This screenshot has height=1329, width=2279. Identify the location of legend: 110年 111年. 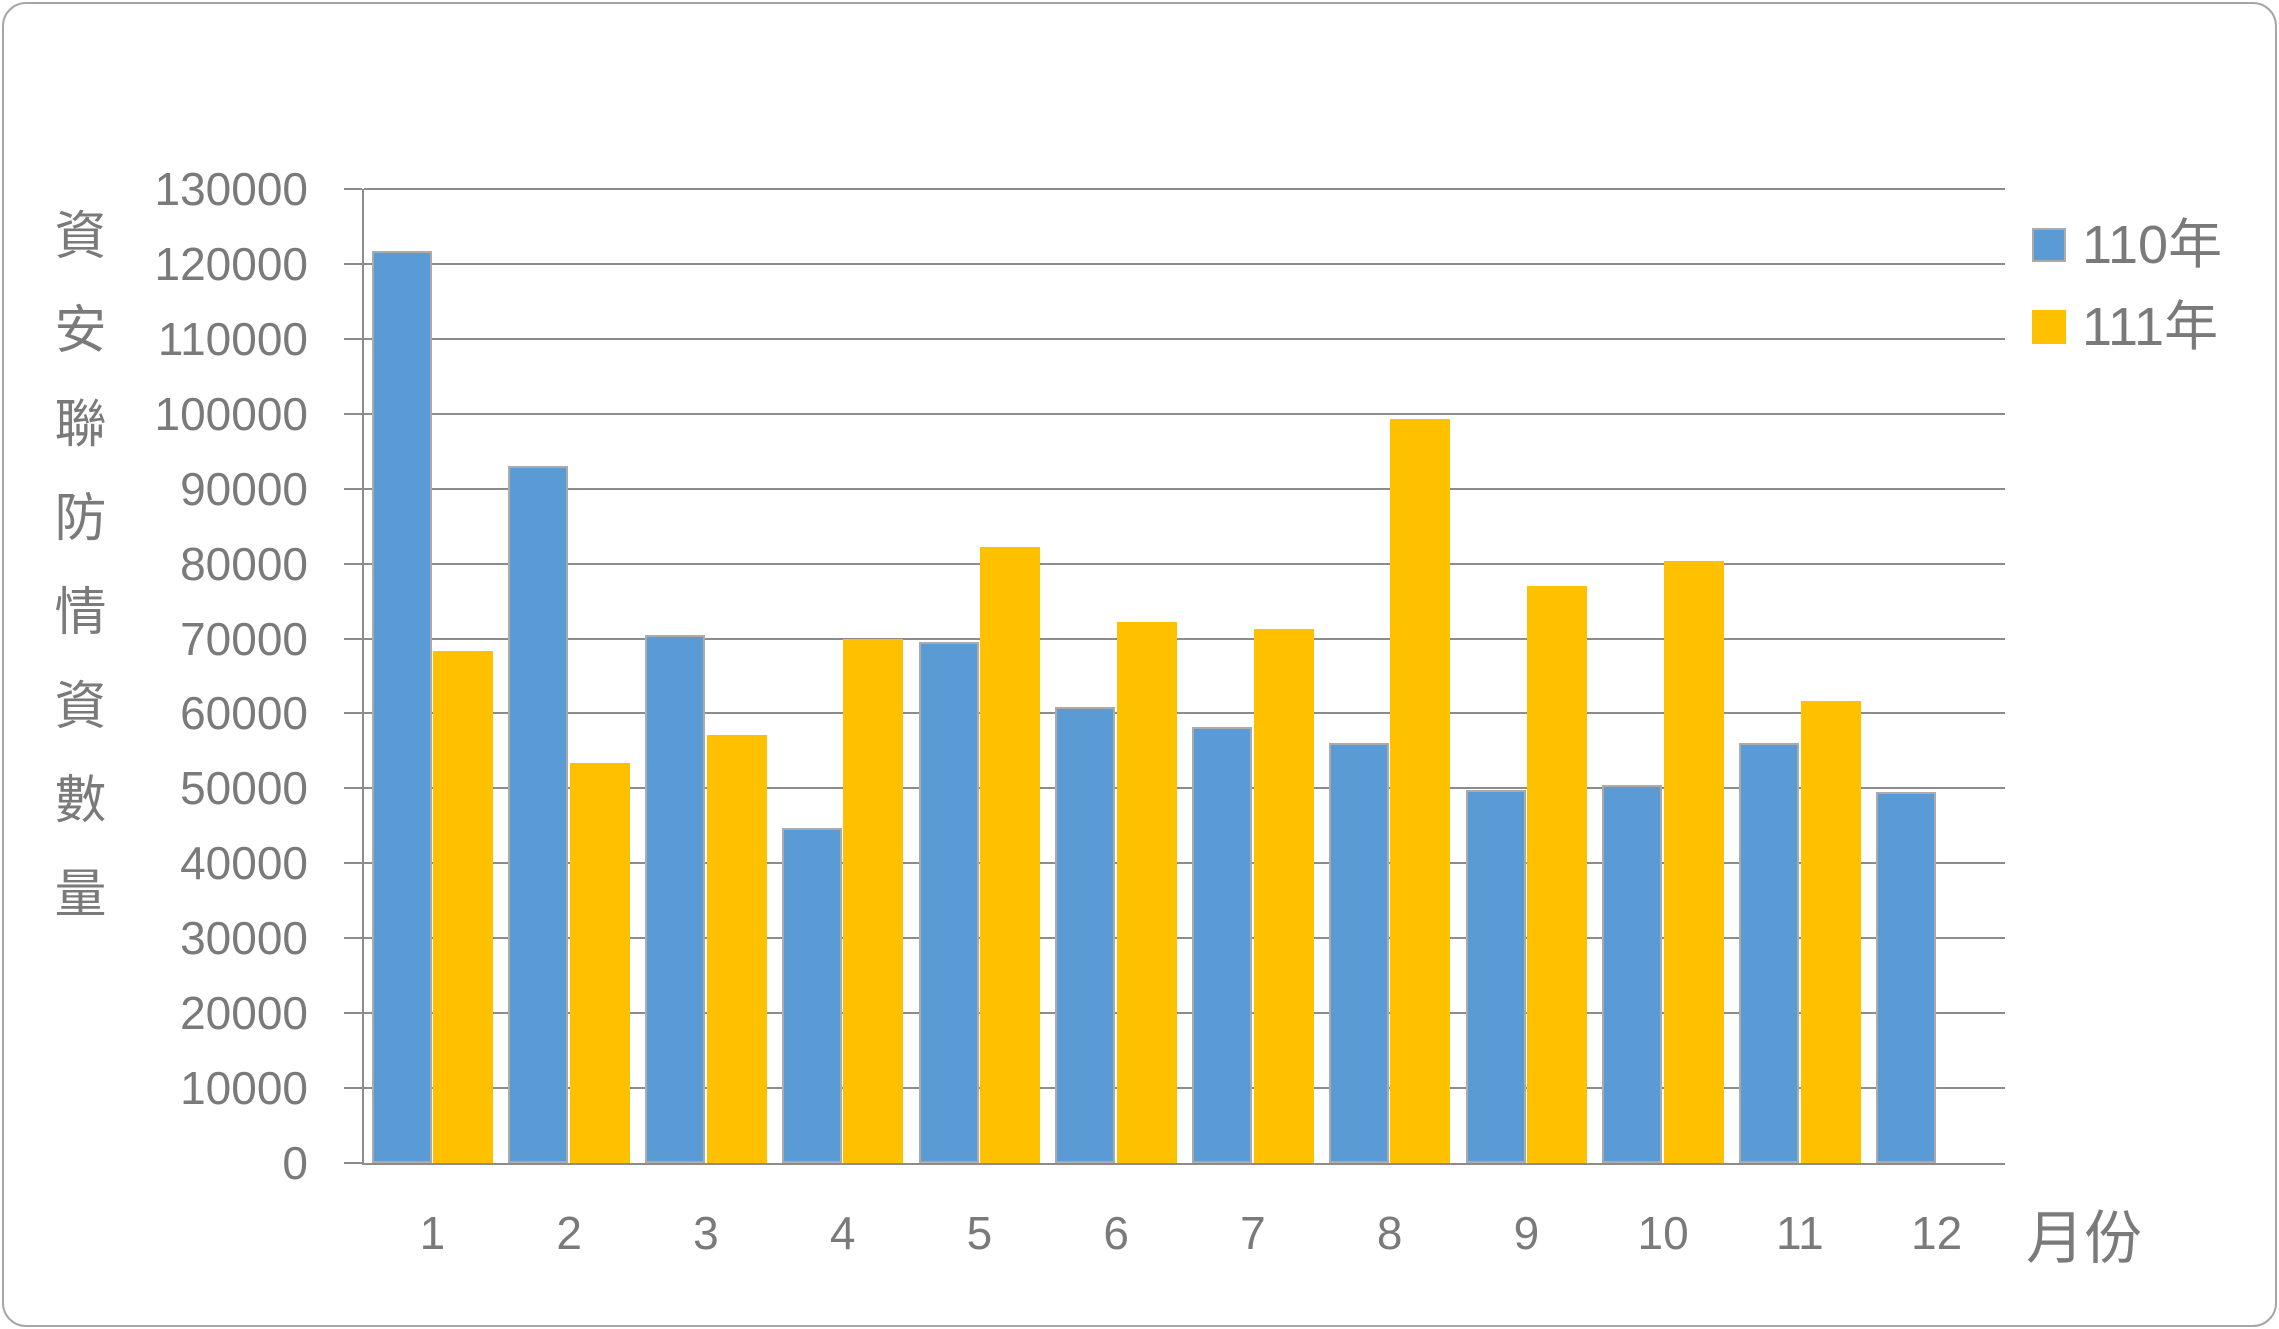
(2127, 286).